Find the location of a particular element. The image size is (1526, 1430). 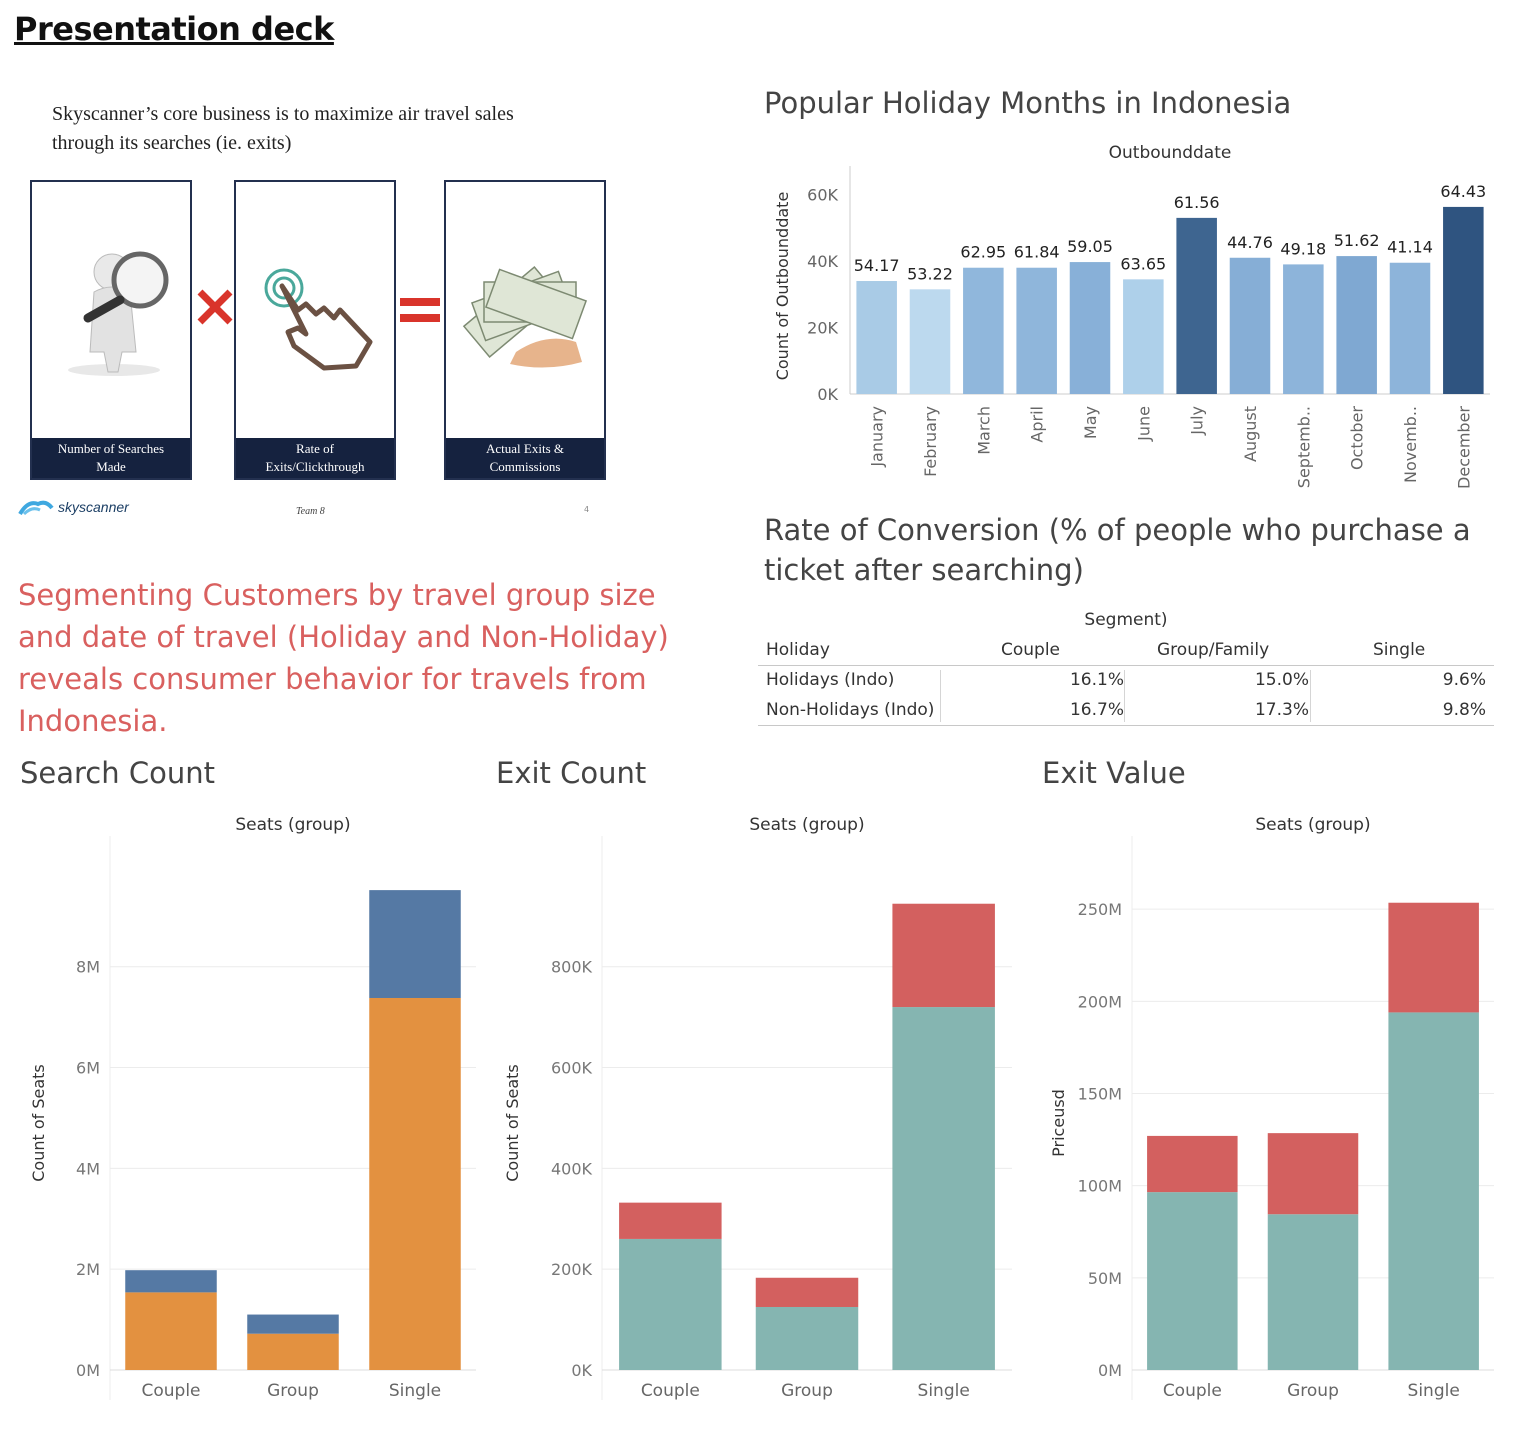

exit-value-title: Exit Value is located at coordinates (1114, 773).